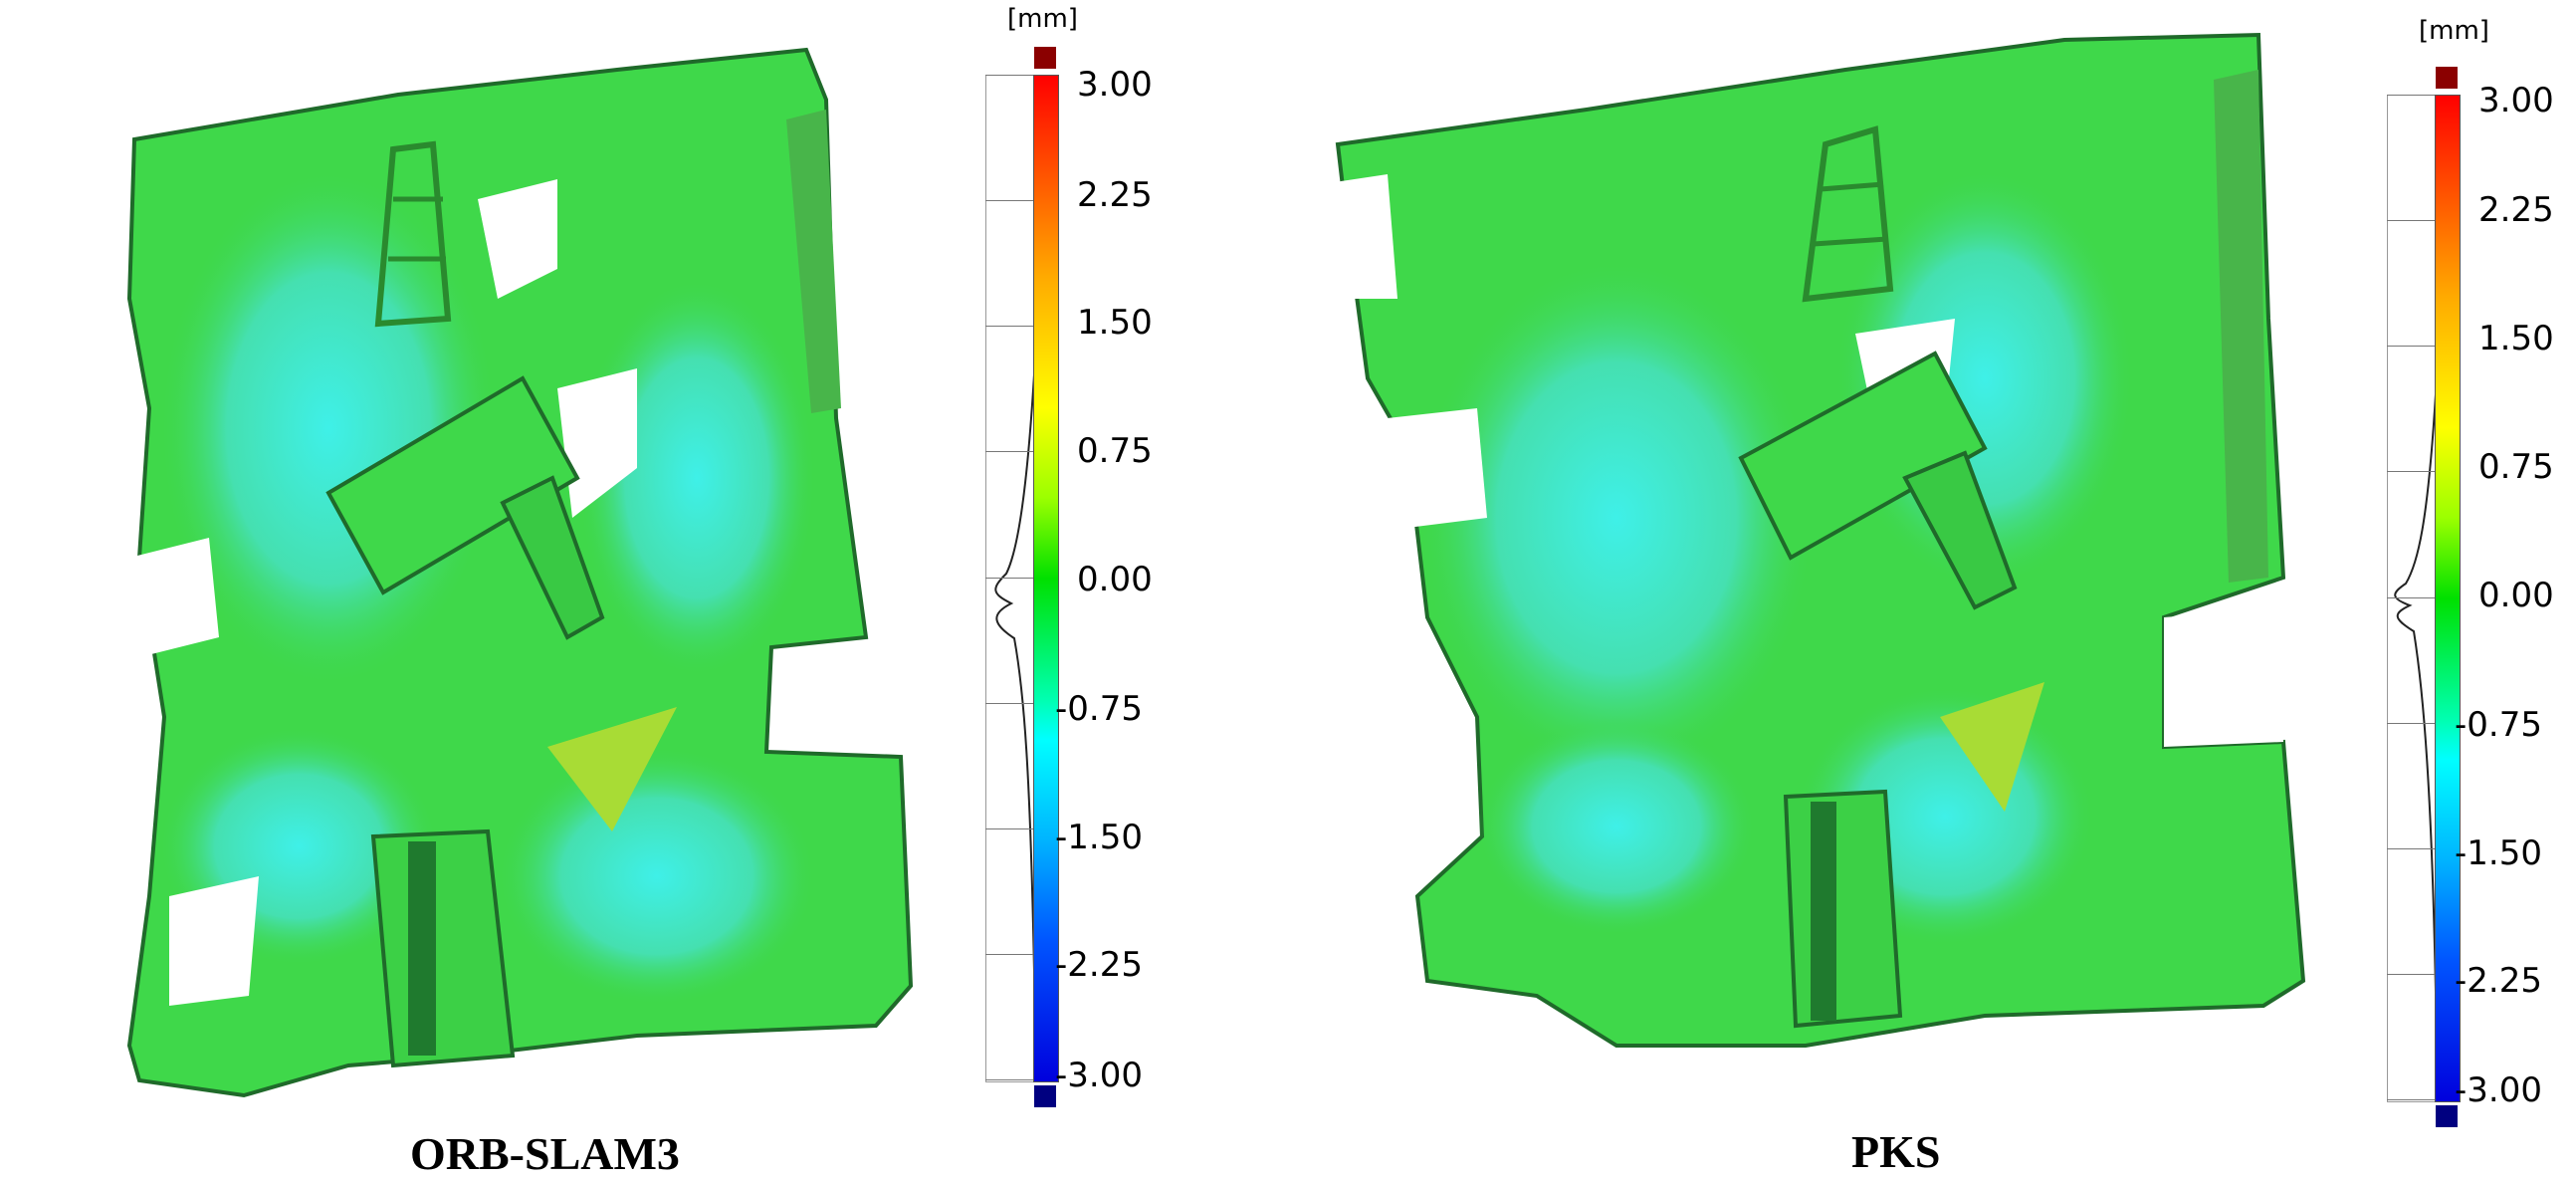 This screenshot has height=1181, width=2576. I want to click on caption-orb-slam3: ORB-SLAM3, so click(545, 1153).